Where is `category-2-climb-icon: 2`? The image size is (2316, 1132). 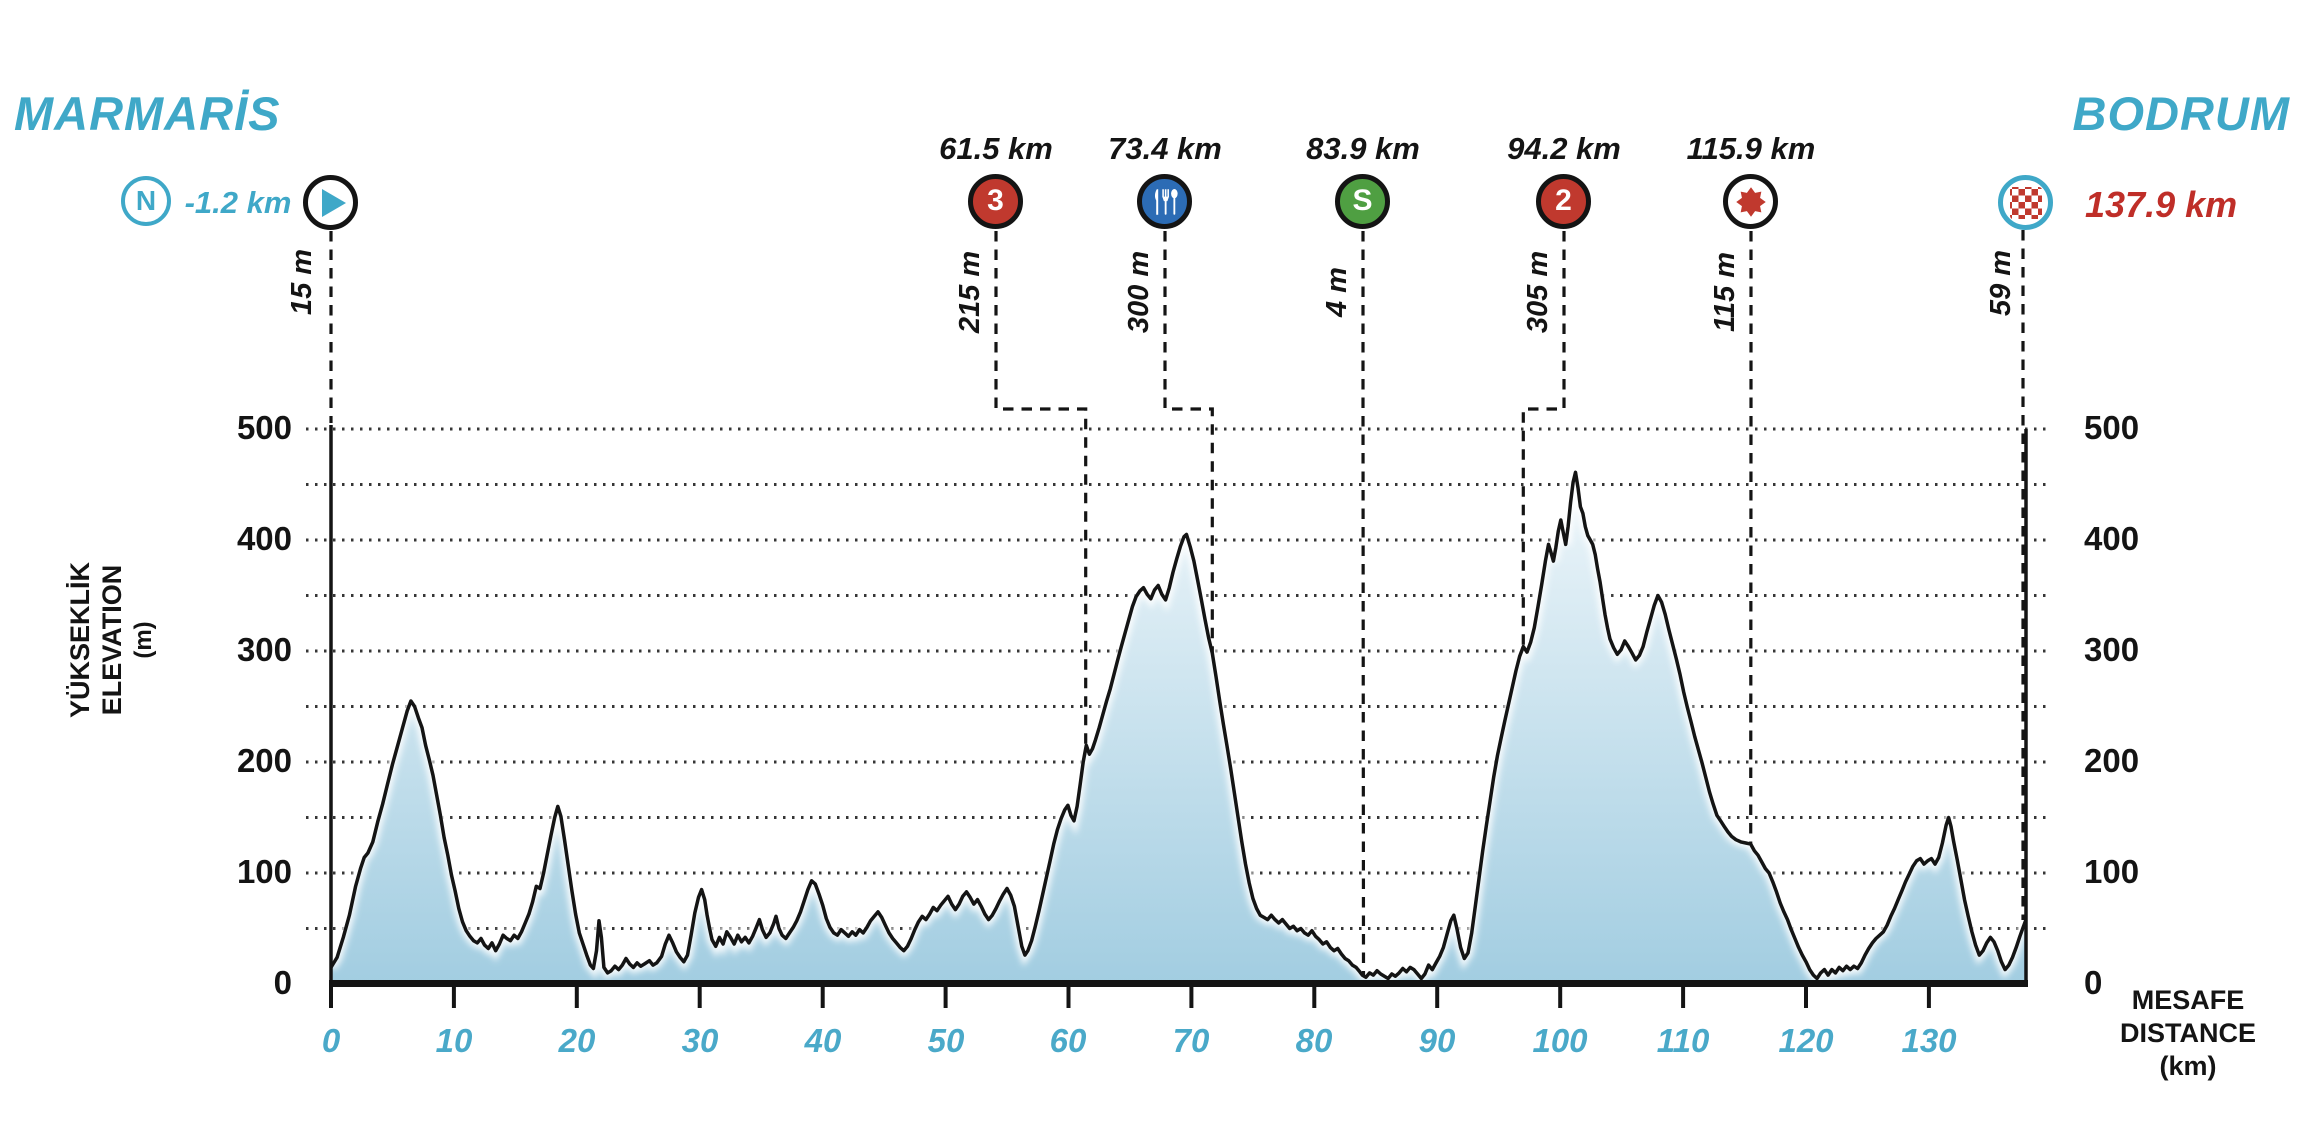 category-2-climb-icon: 2 is located at coordinates (1563, 201).